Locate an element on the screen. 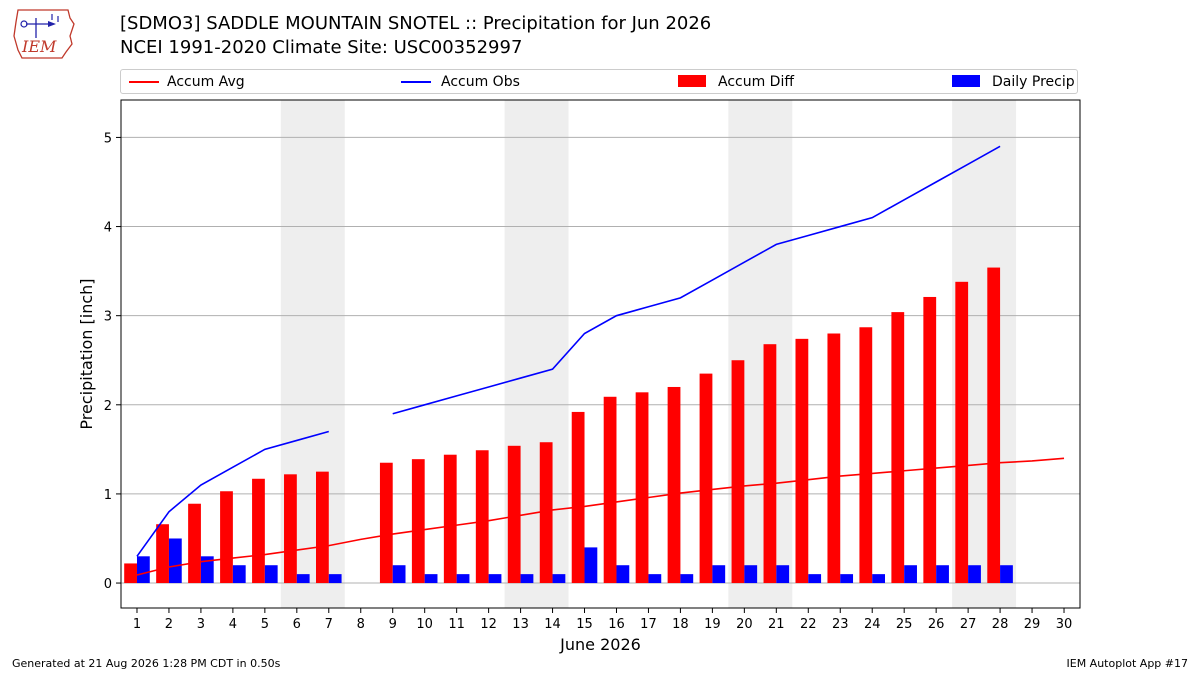  x-tick-label-17: 17 is located at coordinates (648, 624).